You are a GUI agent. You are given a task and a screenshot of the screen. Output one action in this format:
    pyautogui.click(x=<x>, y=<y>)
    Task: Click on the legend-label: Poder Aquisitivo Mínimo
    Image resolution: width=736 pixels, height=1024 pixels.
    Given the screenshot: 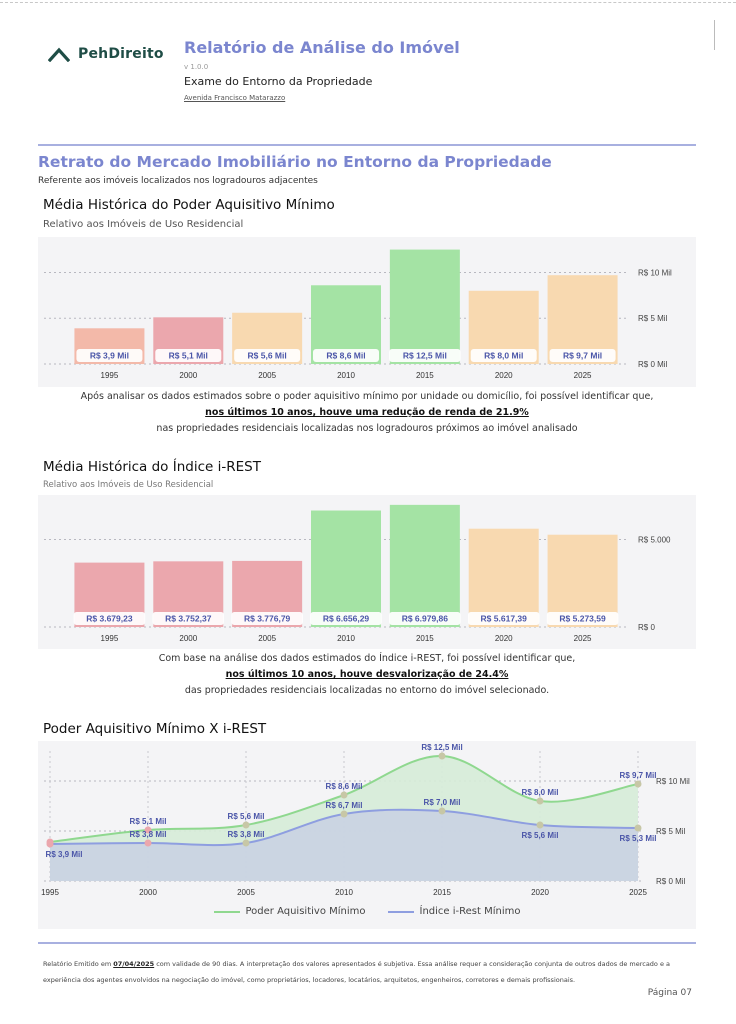 What is the action you would take?
    pyautogui.click(x=305, y=911)
    